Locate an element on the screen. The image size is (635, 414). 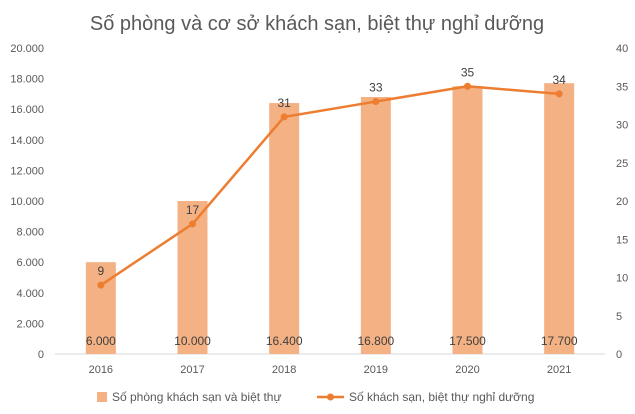
line-point-2018 is located at coordinates (284, 117).